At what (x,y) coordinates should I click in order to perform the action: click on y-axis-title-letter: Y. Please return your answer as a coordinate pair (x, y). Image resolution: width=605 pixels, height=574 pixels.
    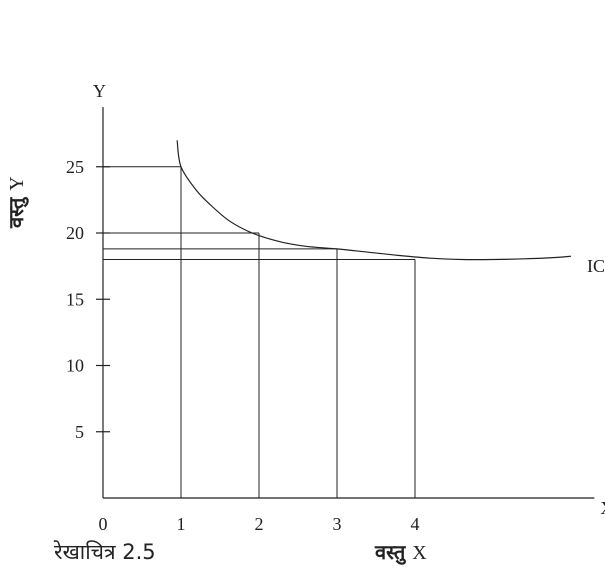
    Looking at the image, I should click on (17, 183).